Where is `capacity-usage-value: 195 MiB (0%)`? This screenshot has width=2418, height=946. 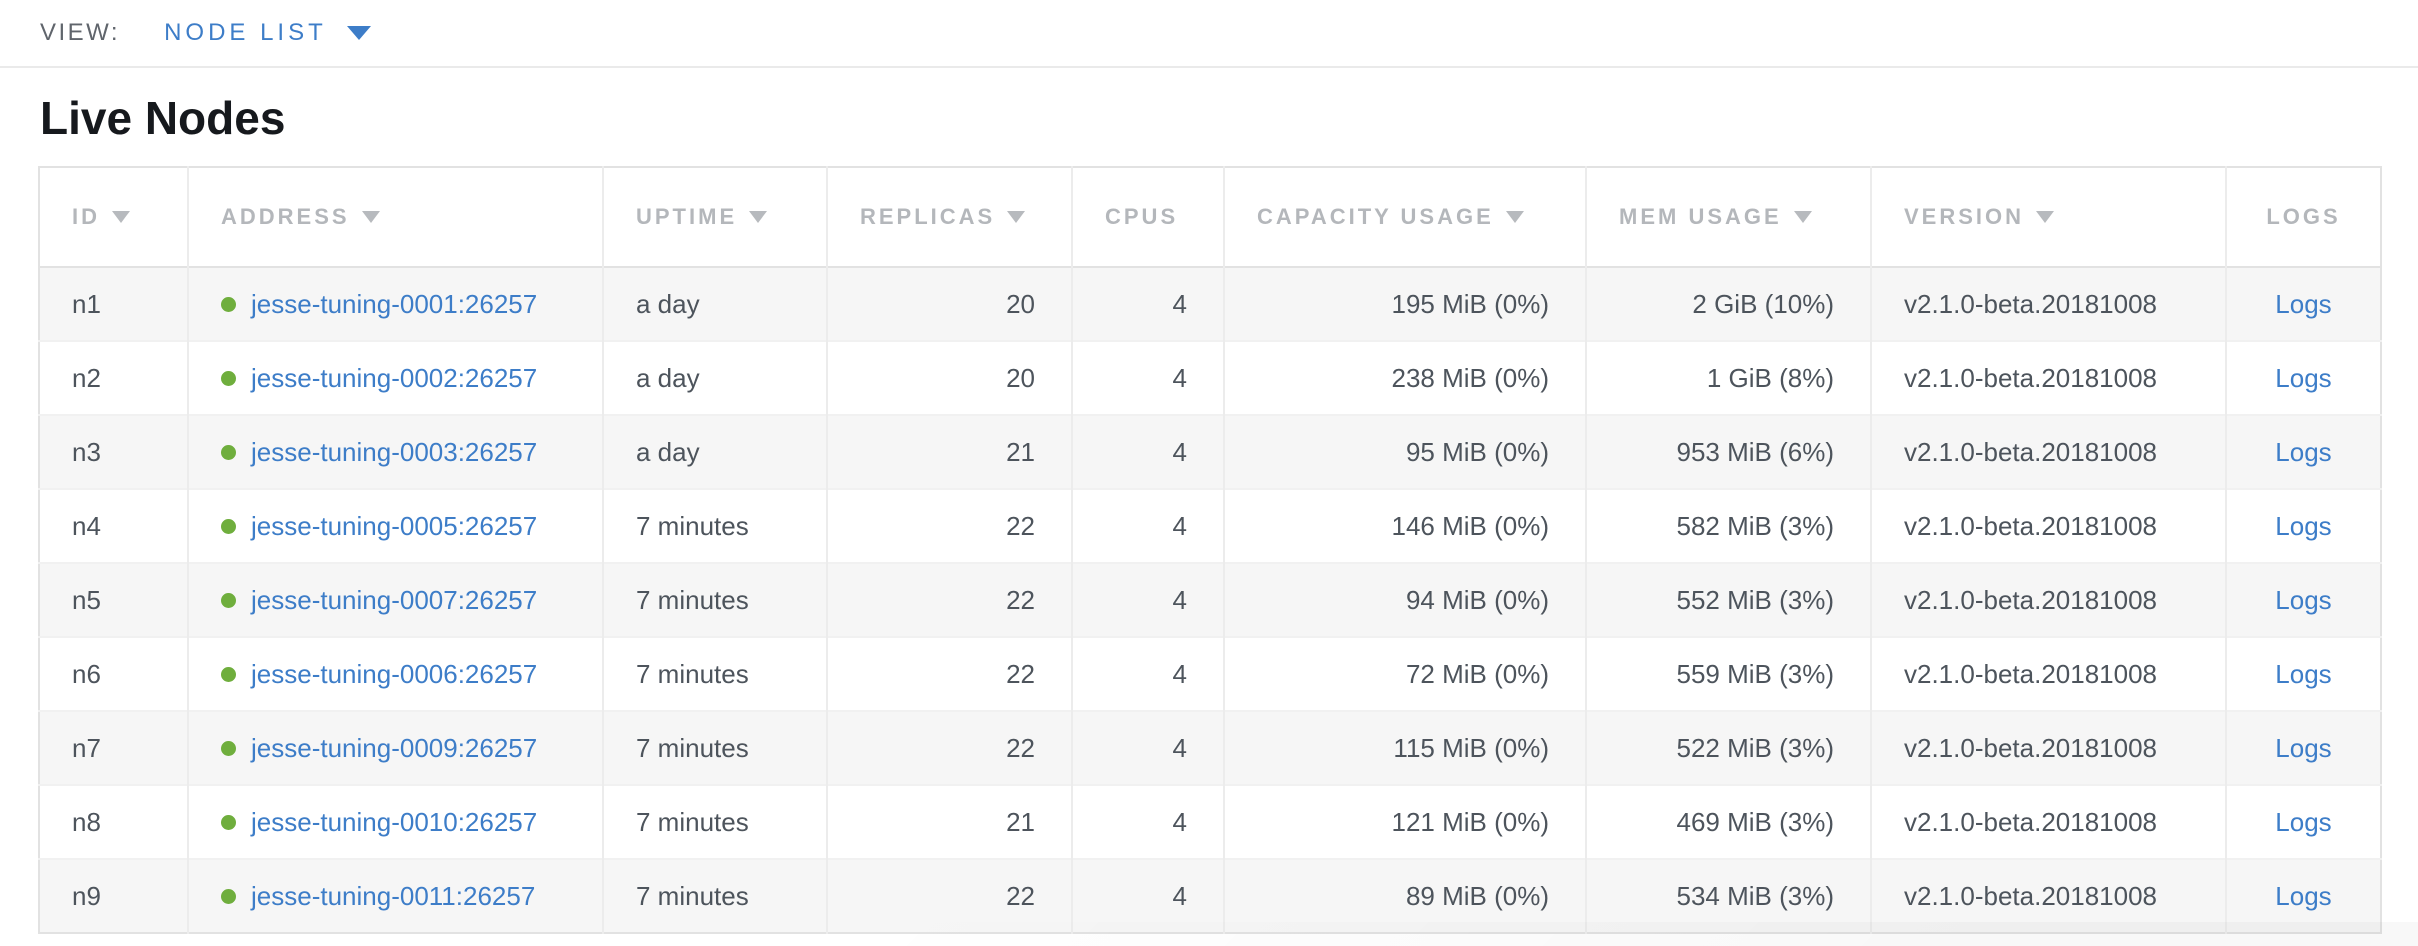 capacity-usage-value: 195 MiB (0%) is located at coordinates (1470, 303).